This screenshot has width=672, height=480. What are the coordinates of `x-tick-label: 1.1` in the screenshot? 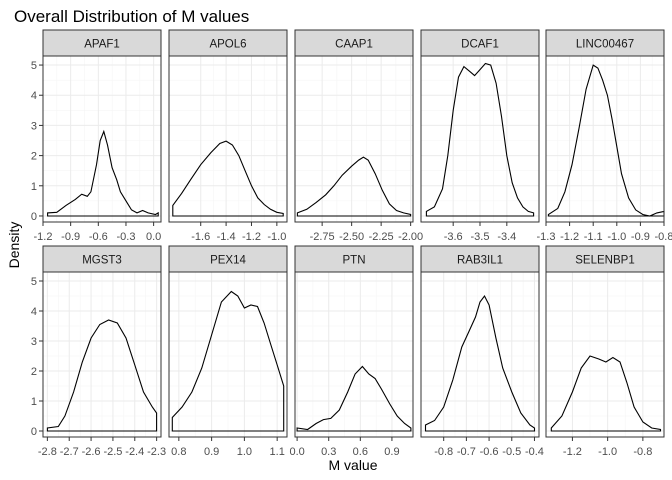 It's located at (277, 452).